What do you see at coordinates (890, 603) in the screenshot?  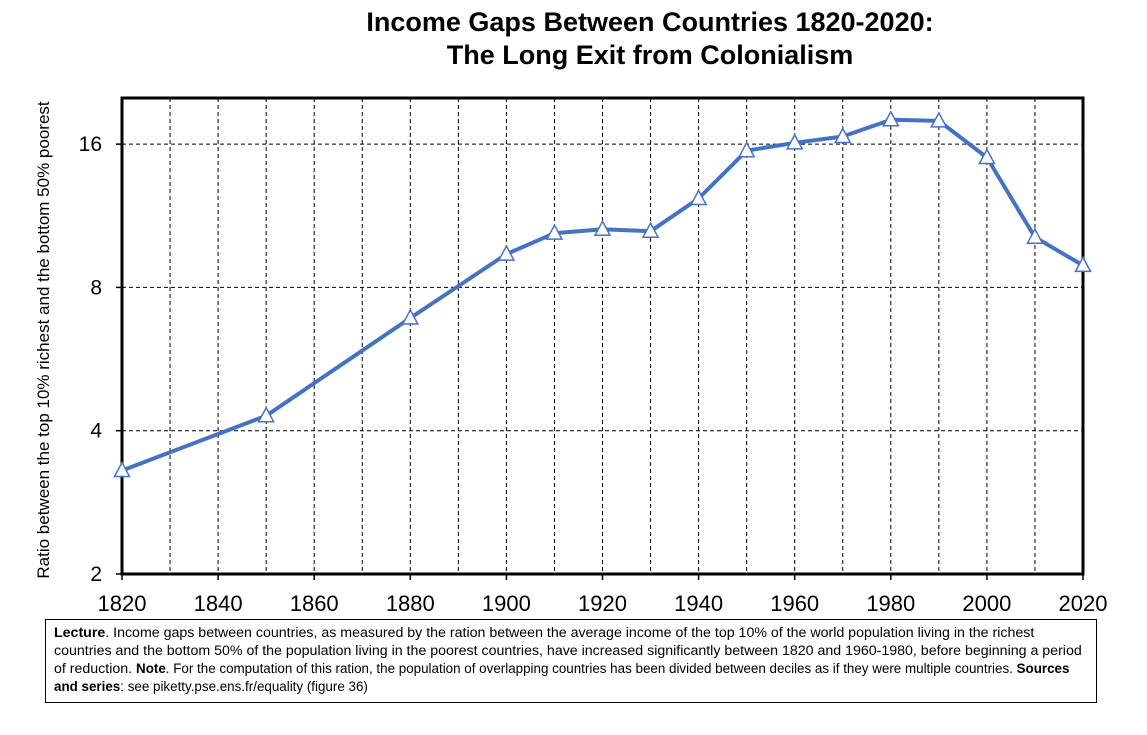 I see `x-tick-label: 1980` at bounding box center [890, 603].